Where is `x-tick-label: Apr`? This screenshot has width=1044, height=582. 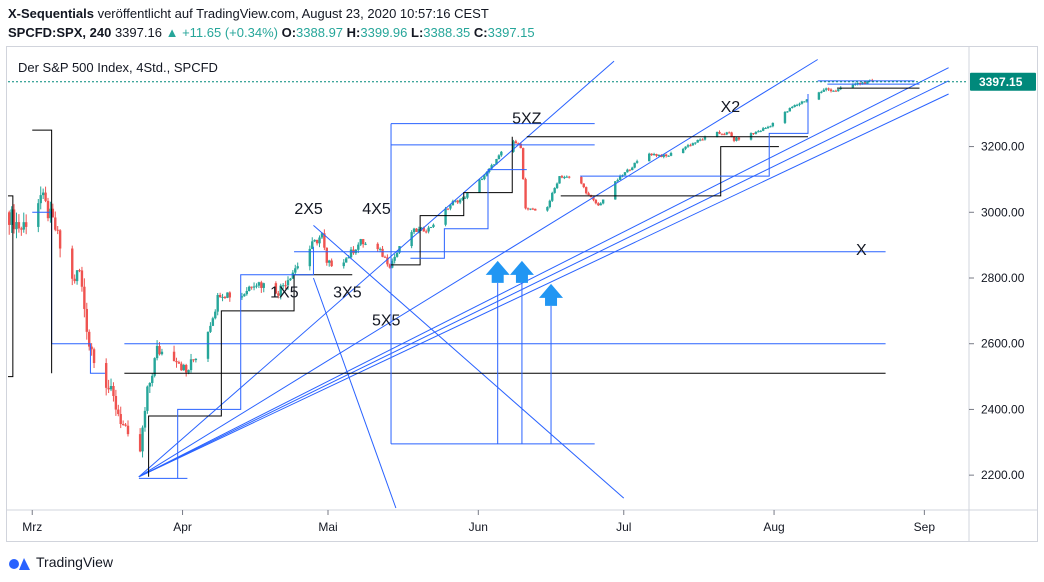
x-tick-label: Apr is located at coordinates (182, 527).